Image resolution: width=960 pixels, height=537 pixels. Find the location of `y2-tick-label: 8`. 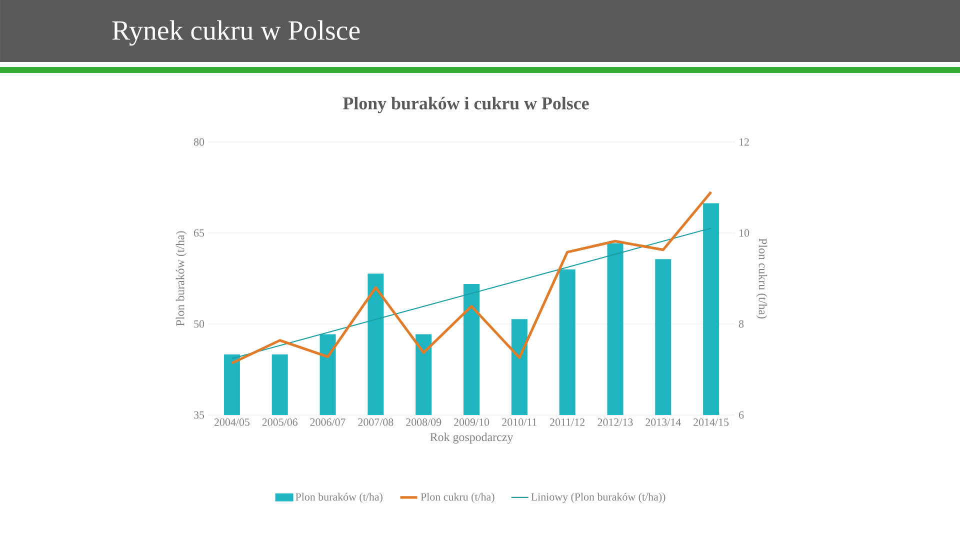

y2-tick-label: 8 is located at coordinates (741, 324).